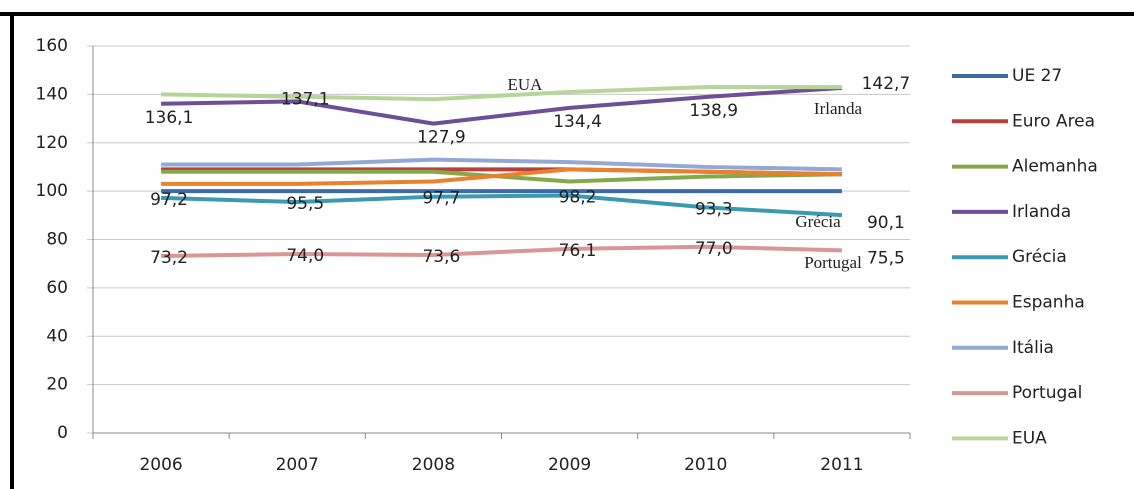  Describe the element at coordinates (433, 465) in the screenshot. I see `x-tick-label: 2008` at that location.